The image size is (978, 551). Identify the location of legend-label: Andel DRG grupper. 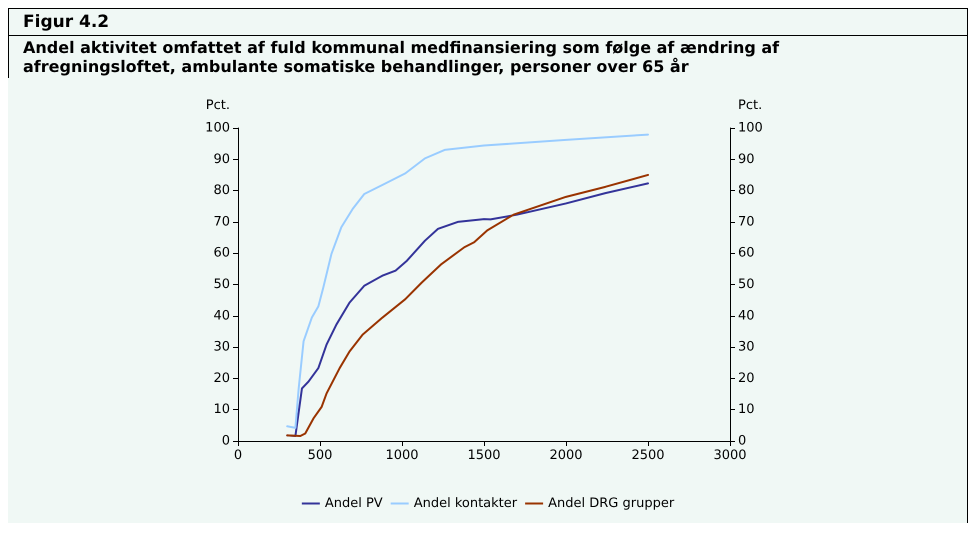
(611, 503).